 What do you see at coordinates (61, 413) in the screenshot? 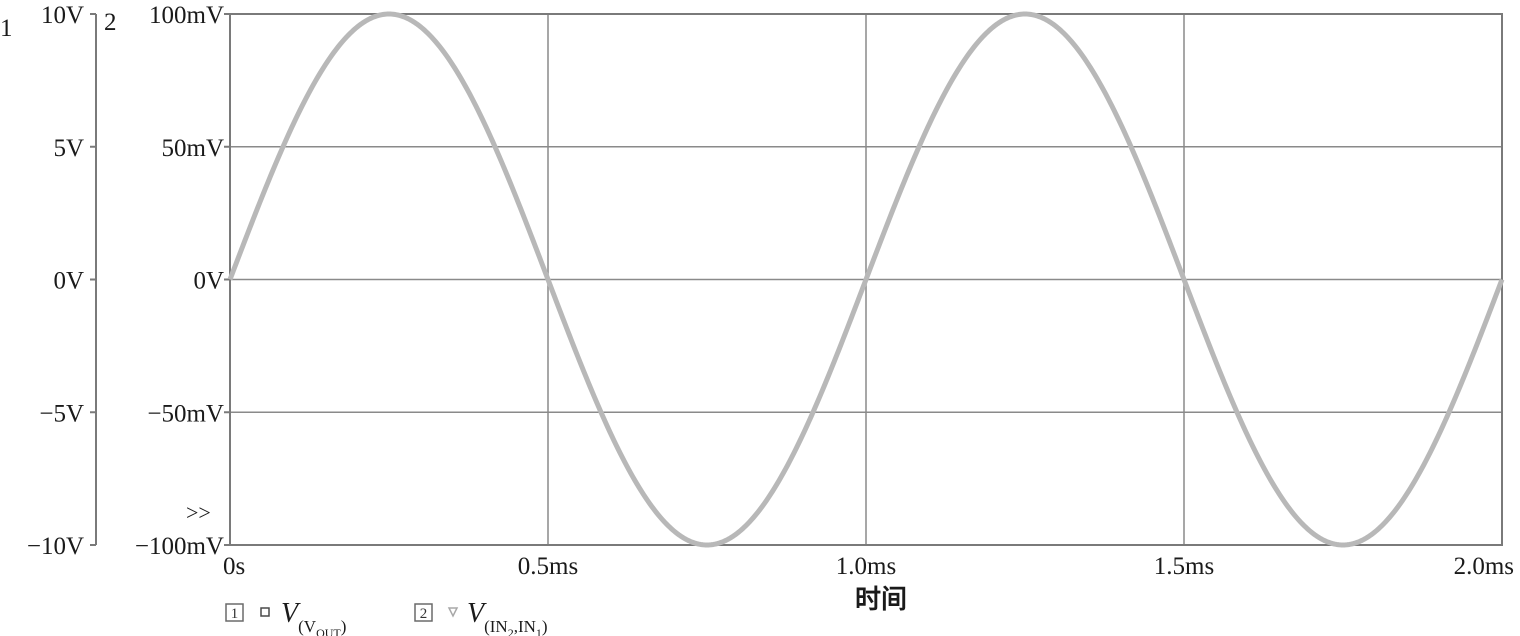
I see `axis-1-tick-label: −5V` at bounding box center [61, 413].